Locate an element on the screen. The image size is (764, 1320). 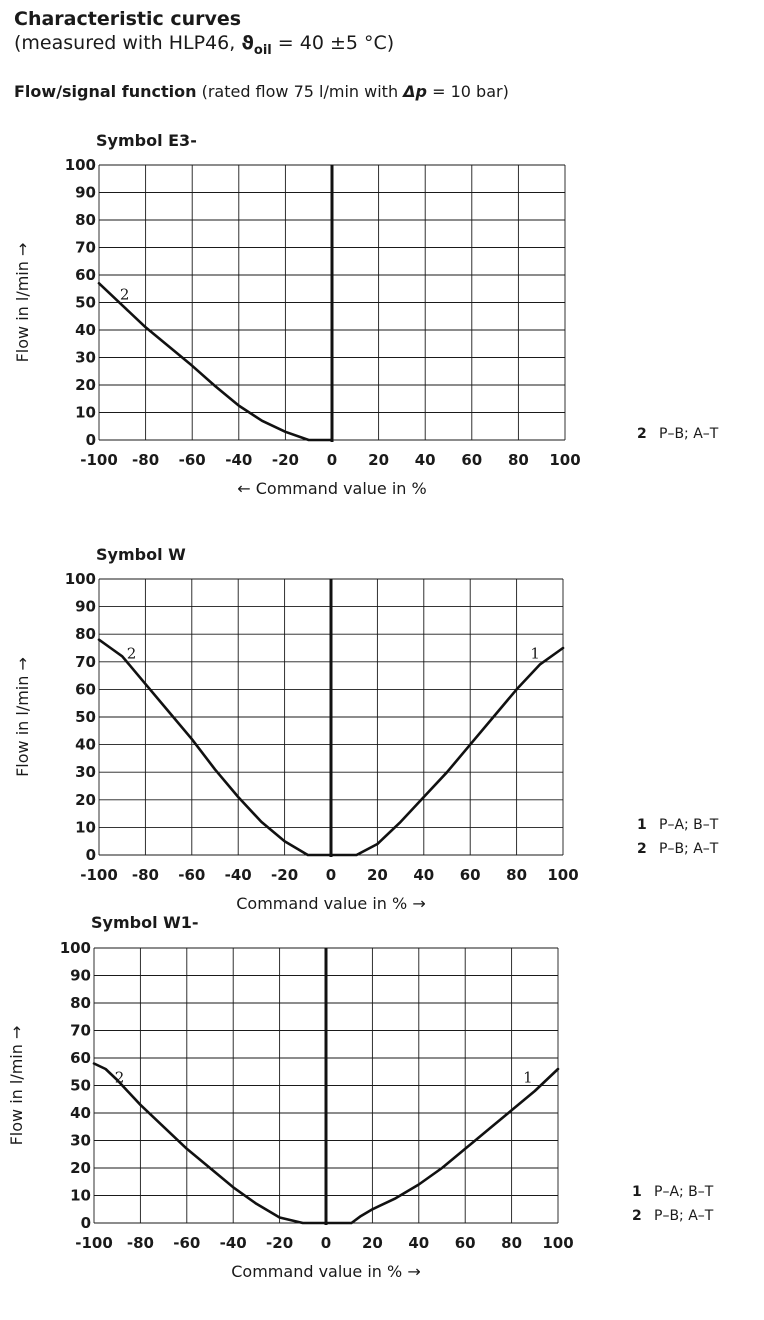
chart-2-y-tick: 50 is located at coordinates (85, 717).